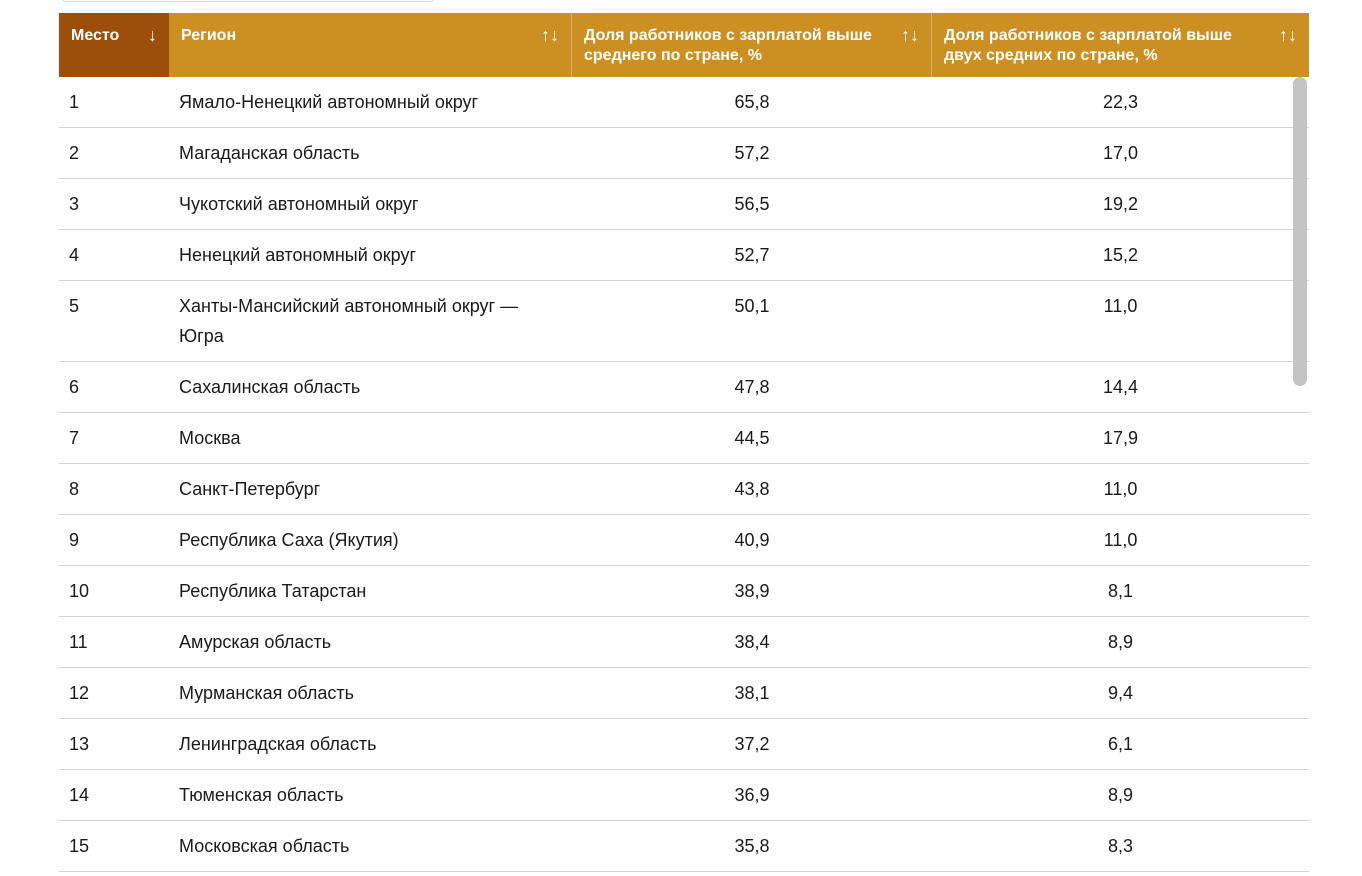  What do you see at coordinates (298, 255) in the screenshot?
I see `region-cell: Ненецкий автономный округ` at bounding box center [298, 255].